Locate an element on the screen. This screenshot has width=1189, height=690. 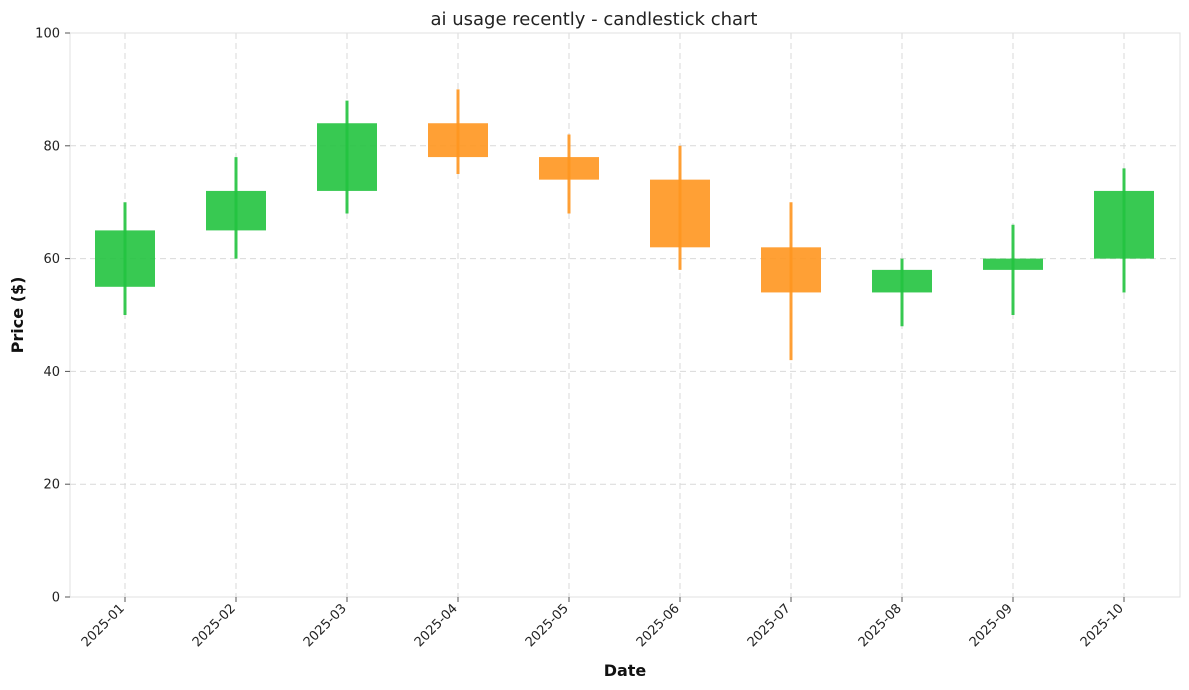
y-tick-label: 80 is located at coordinates (51, 146).